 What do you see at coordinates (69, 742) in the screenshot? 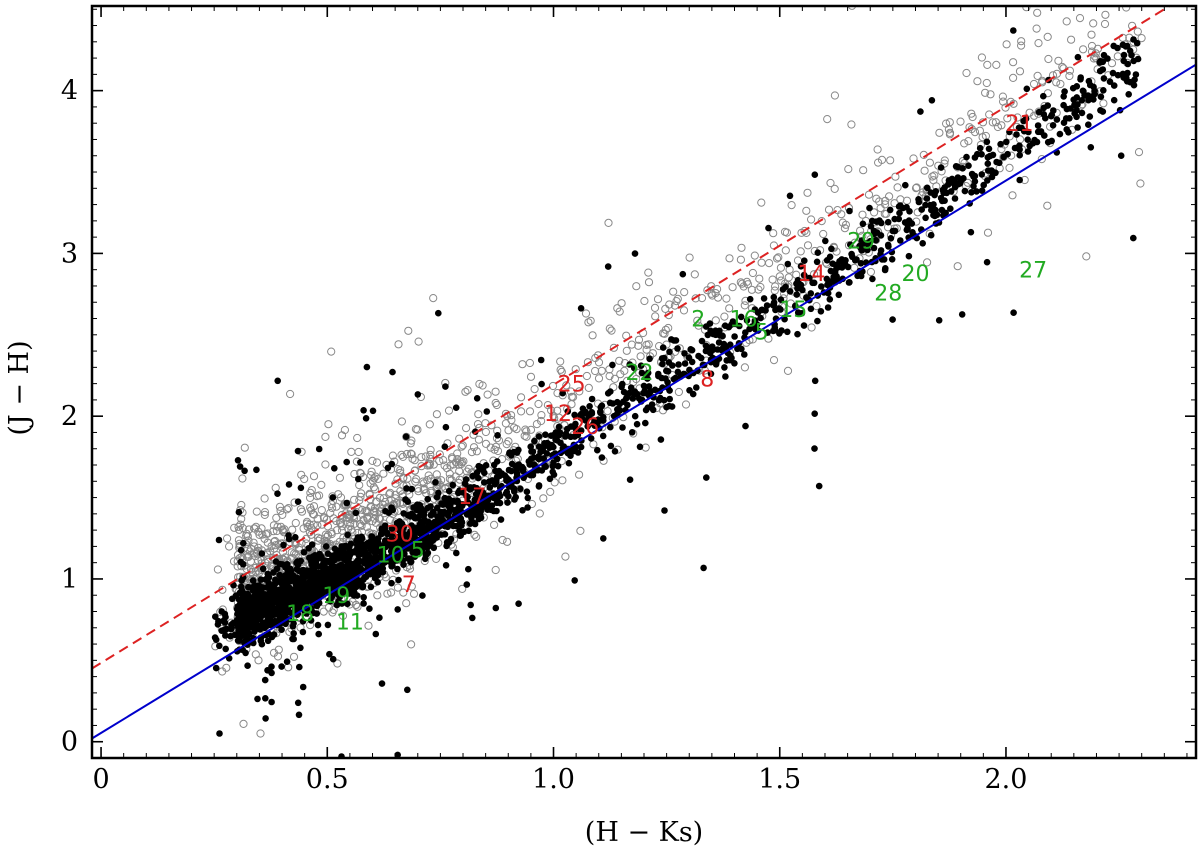
I see `y-tick-label: 0` at bounding box center [69, 742].